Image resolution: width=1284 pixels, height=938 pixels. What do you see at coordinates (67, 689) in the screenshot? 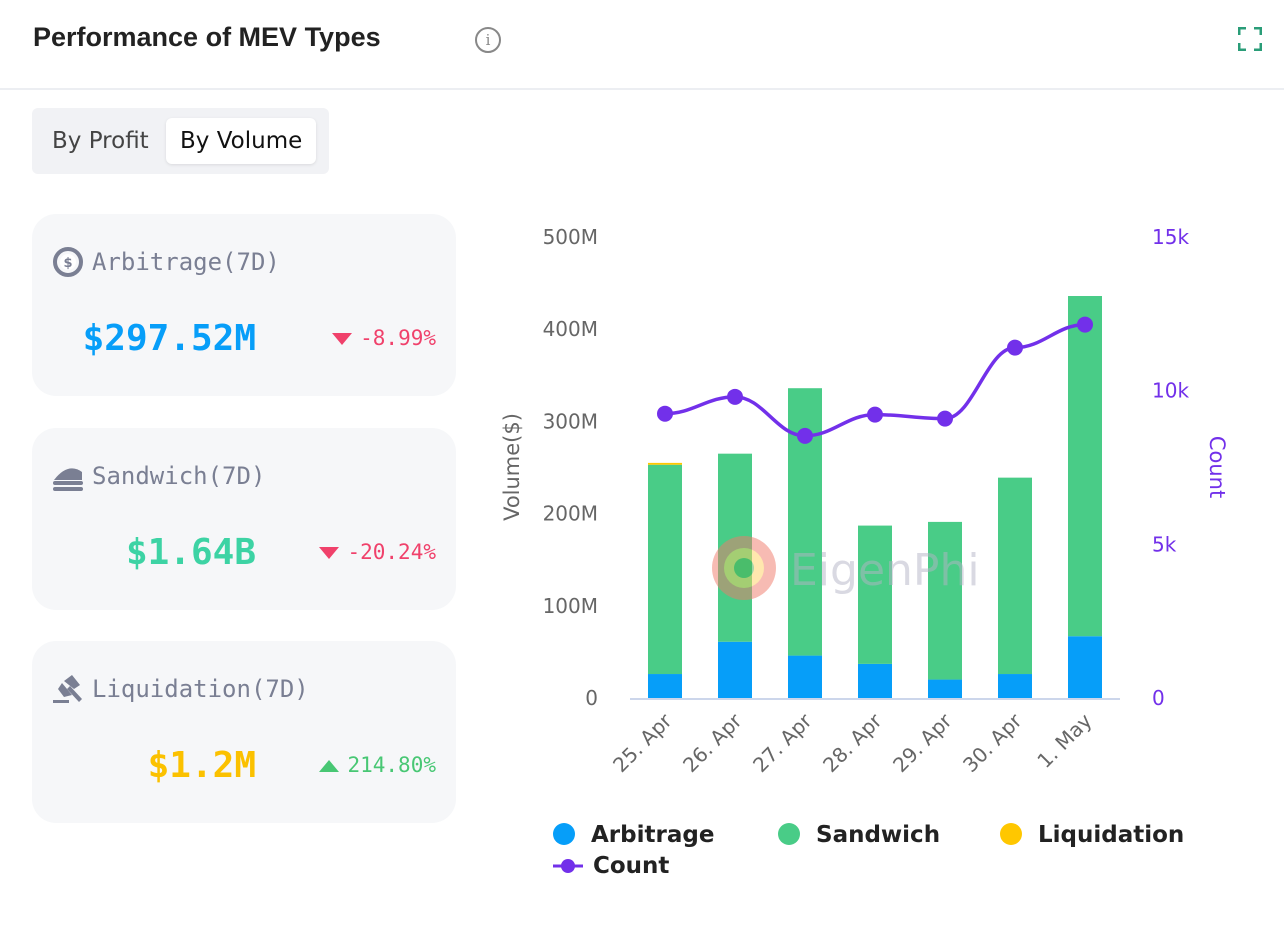
I see `gavel-icon` at bounding box center [67, 689].